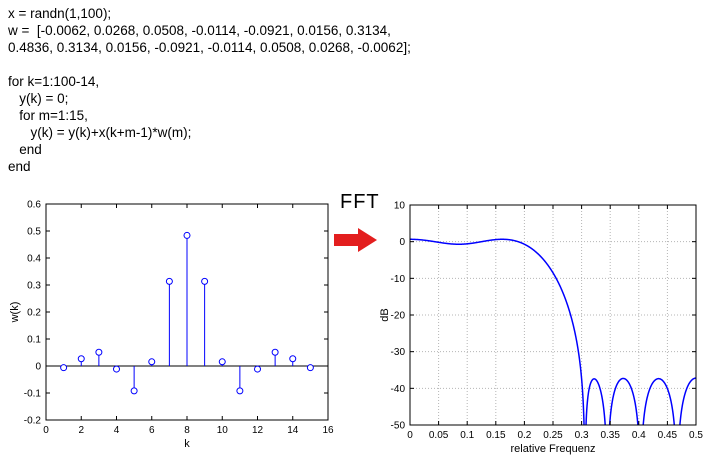  What do you see at coordinates (398, 389) in the screenshot?
I see `y-tick-label: -40` at bounding box center [398, 389].